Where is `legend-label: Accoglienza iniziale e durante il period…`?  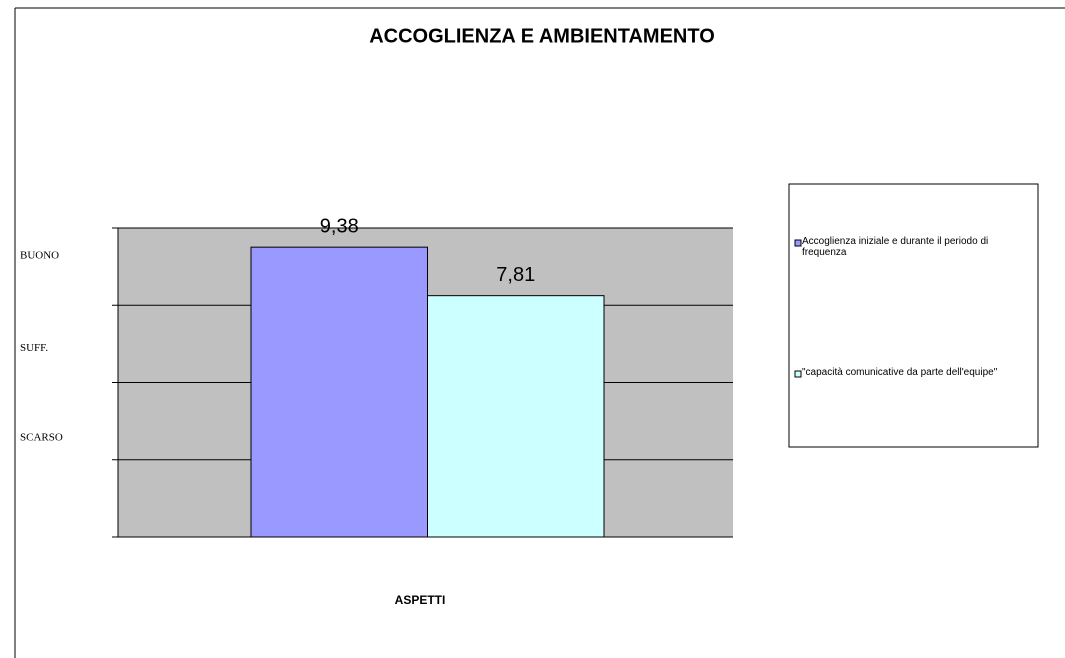 legend-label: Accoglienza iniziale e durante il period… is located at coordinates (895, 247).